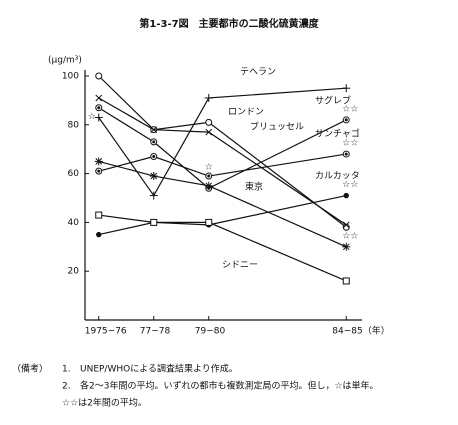 The image size is (458, 425). Describe the element at coordinates (337, 176) in the screenshot. I see `series-label: カルカッタ` at that location.